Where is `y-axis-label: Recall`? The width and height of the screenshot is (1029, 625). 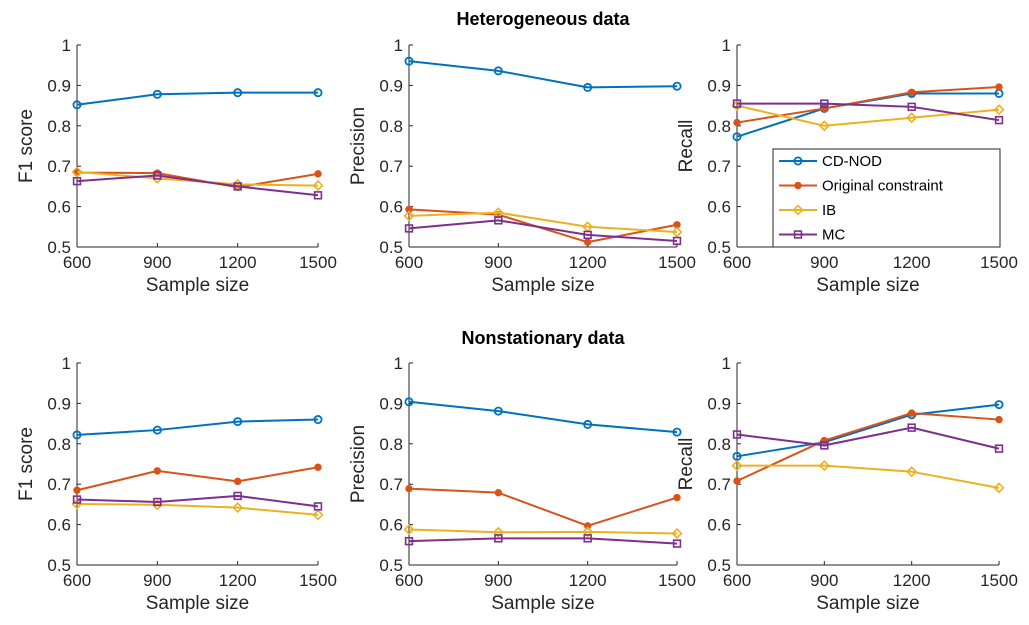
y-axis-label: Recall is located at coordinates (686, 464).